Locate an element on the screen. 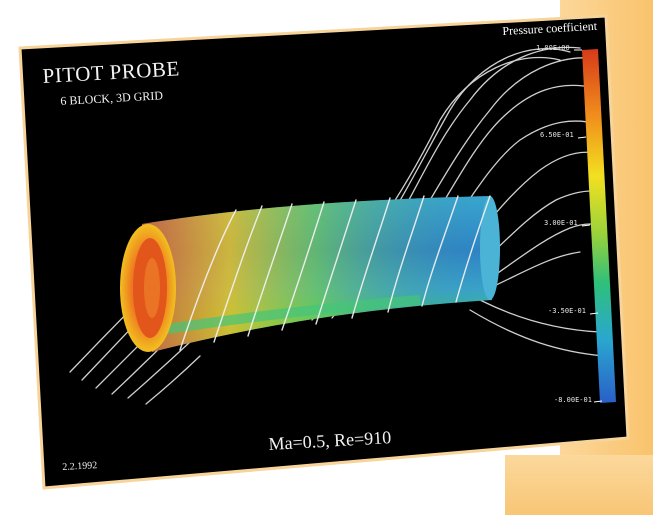 Image resolution: width=653 pixels, height=515 pixels. legend-tick-1: 1.00E+00 is located at coordinates (553, 48).